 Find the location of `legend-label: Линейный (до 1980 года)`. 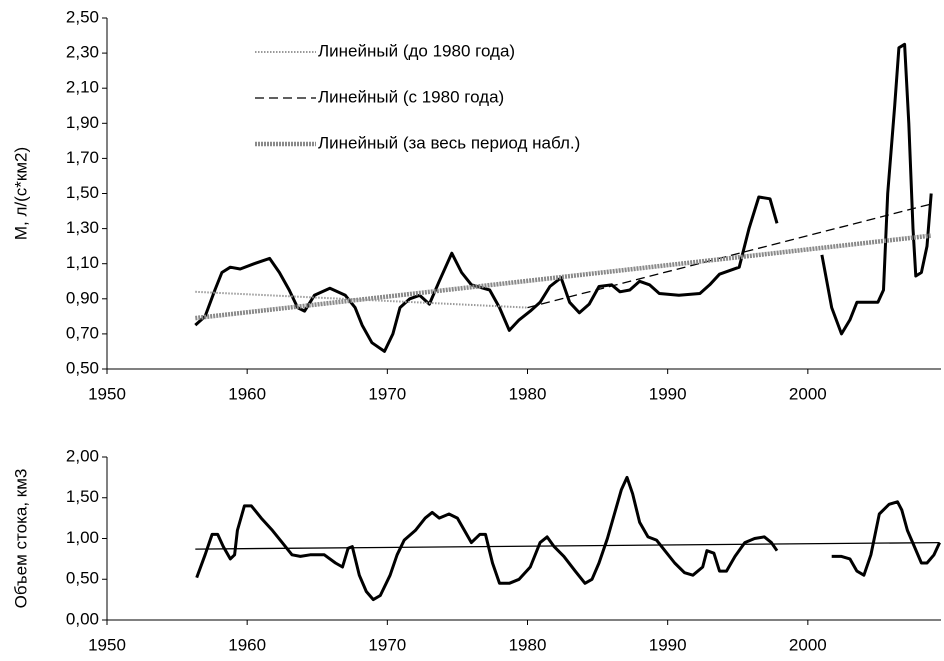

legend-label: Линейный (до 1980 года) is located at coordinates (416, 50).